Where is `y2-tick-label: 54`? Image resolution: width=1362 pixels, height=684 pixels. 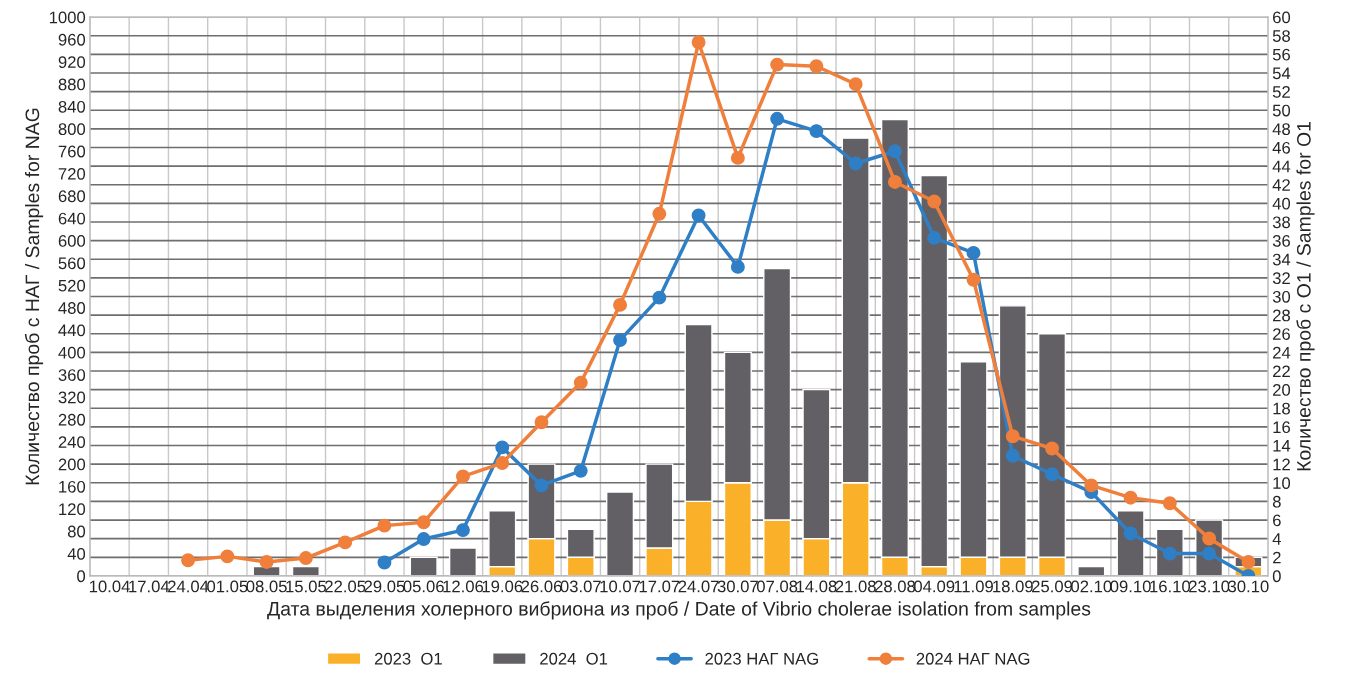
y2-tick-label: 54 is located at coordinates (1281, 73).